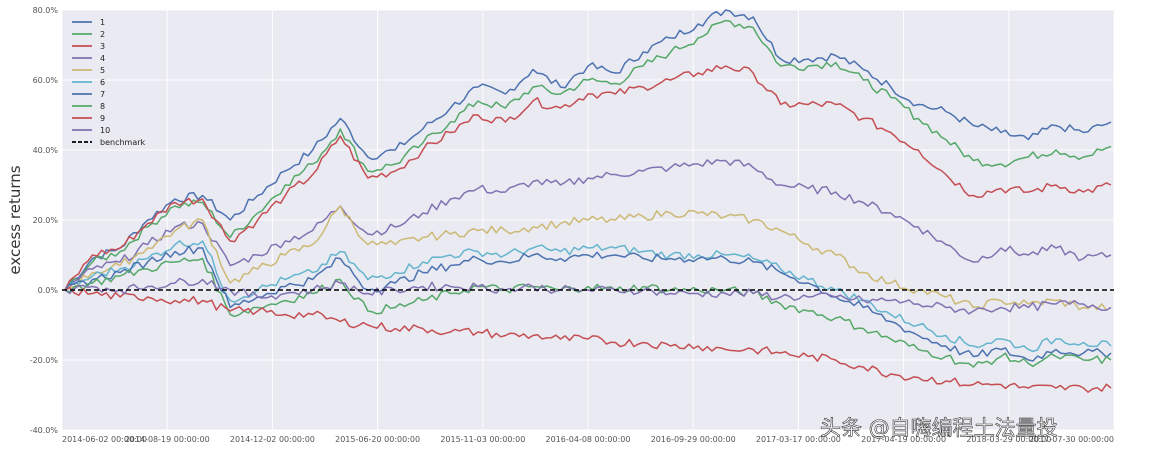 This screenshot has height=454, width=1164. I want to click on y-tick-label: 60.0%, so click(46, 80).